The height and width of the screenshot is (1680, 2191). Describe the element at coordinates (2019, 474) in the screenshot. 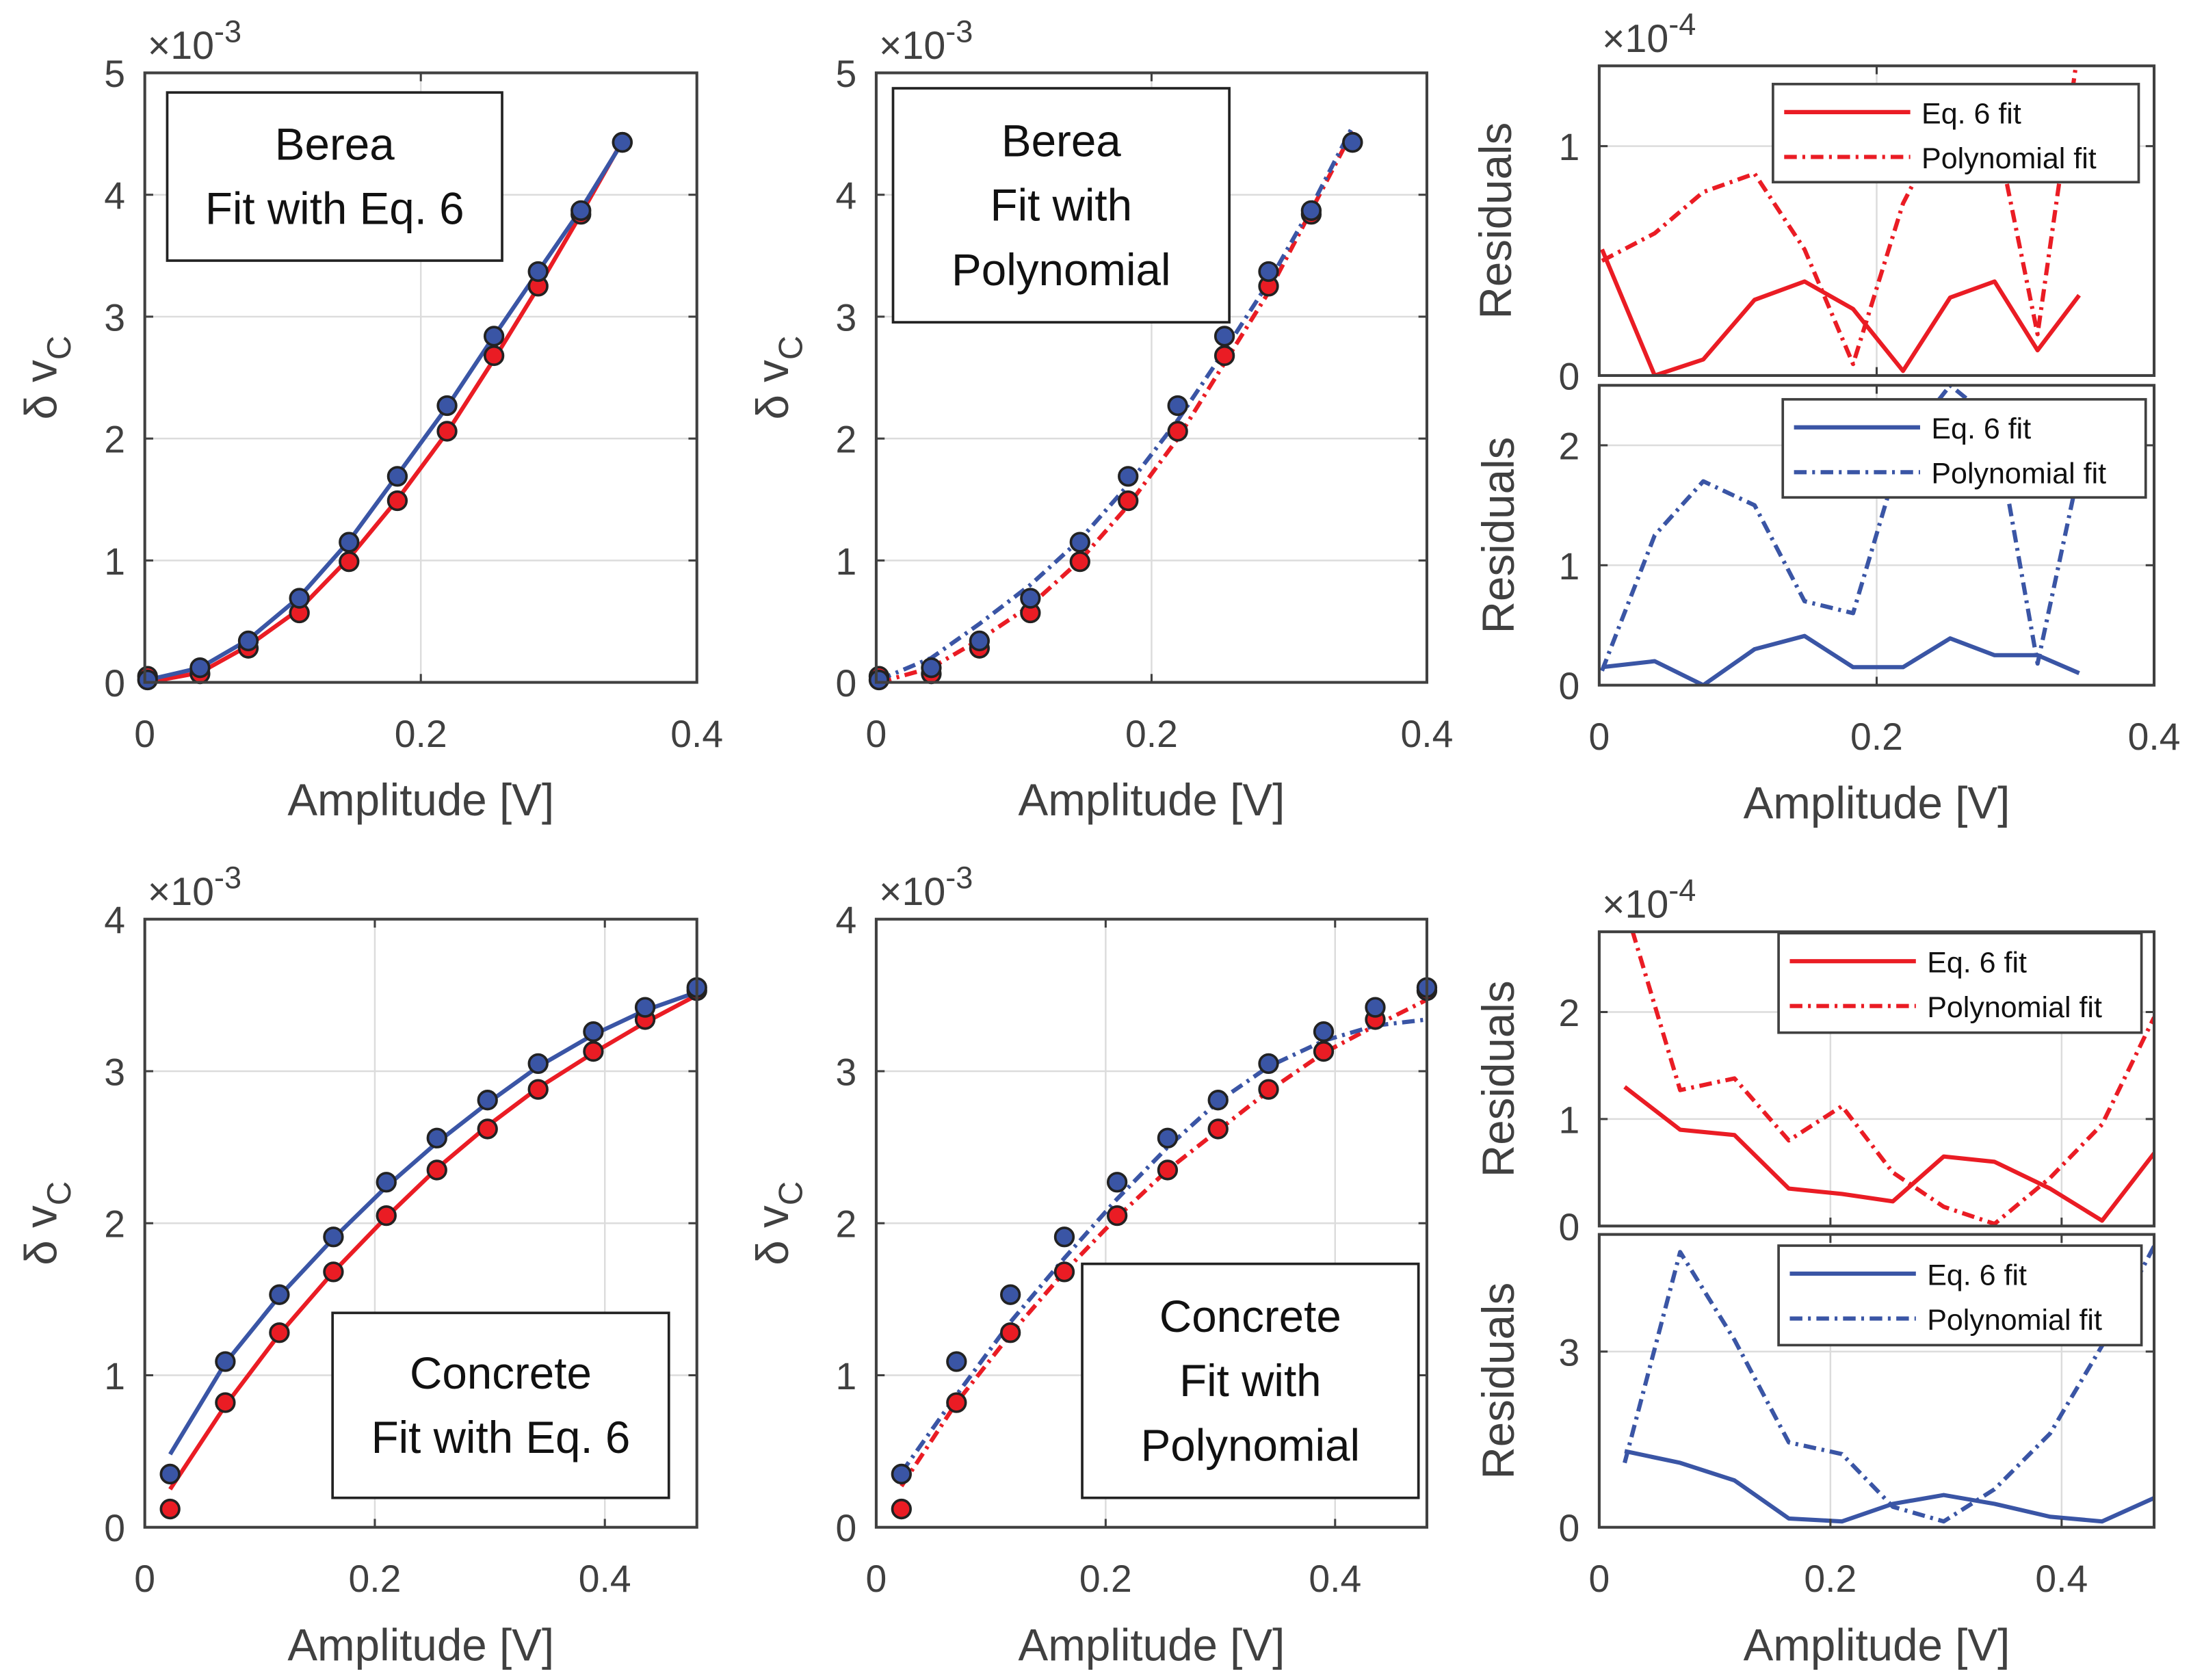

I see `legend-label: Polynomial fit` at that location.